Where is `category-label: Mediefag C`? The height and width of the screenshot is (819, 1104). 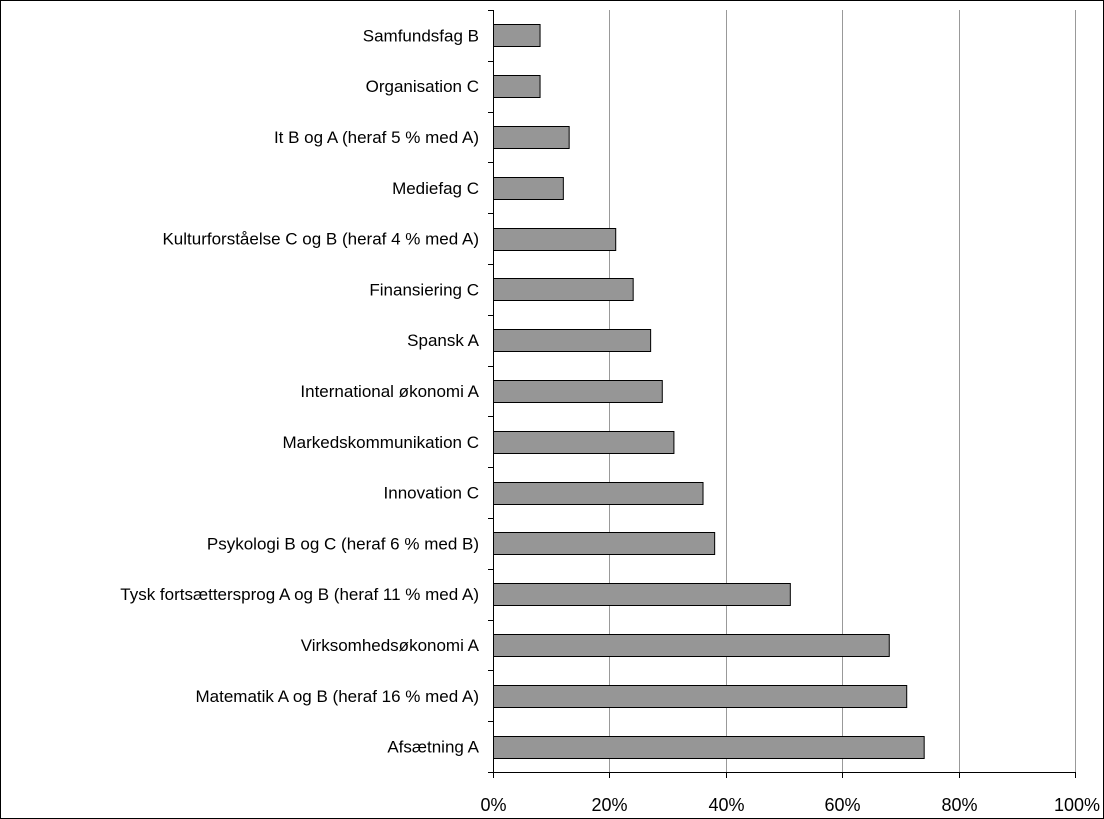
category-label: Mediefag C is located at coordinates (435, 188).